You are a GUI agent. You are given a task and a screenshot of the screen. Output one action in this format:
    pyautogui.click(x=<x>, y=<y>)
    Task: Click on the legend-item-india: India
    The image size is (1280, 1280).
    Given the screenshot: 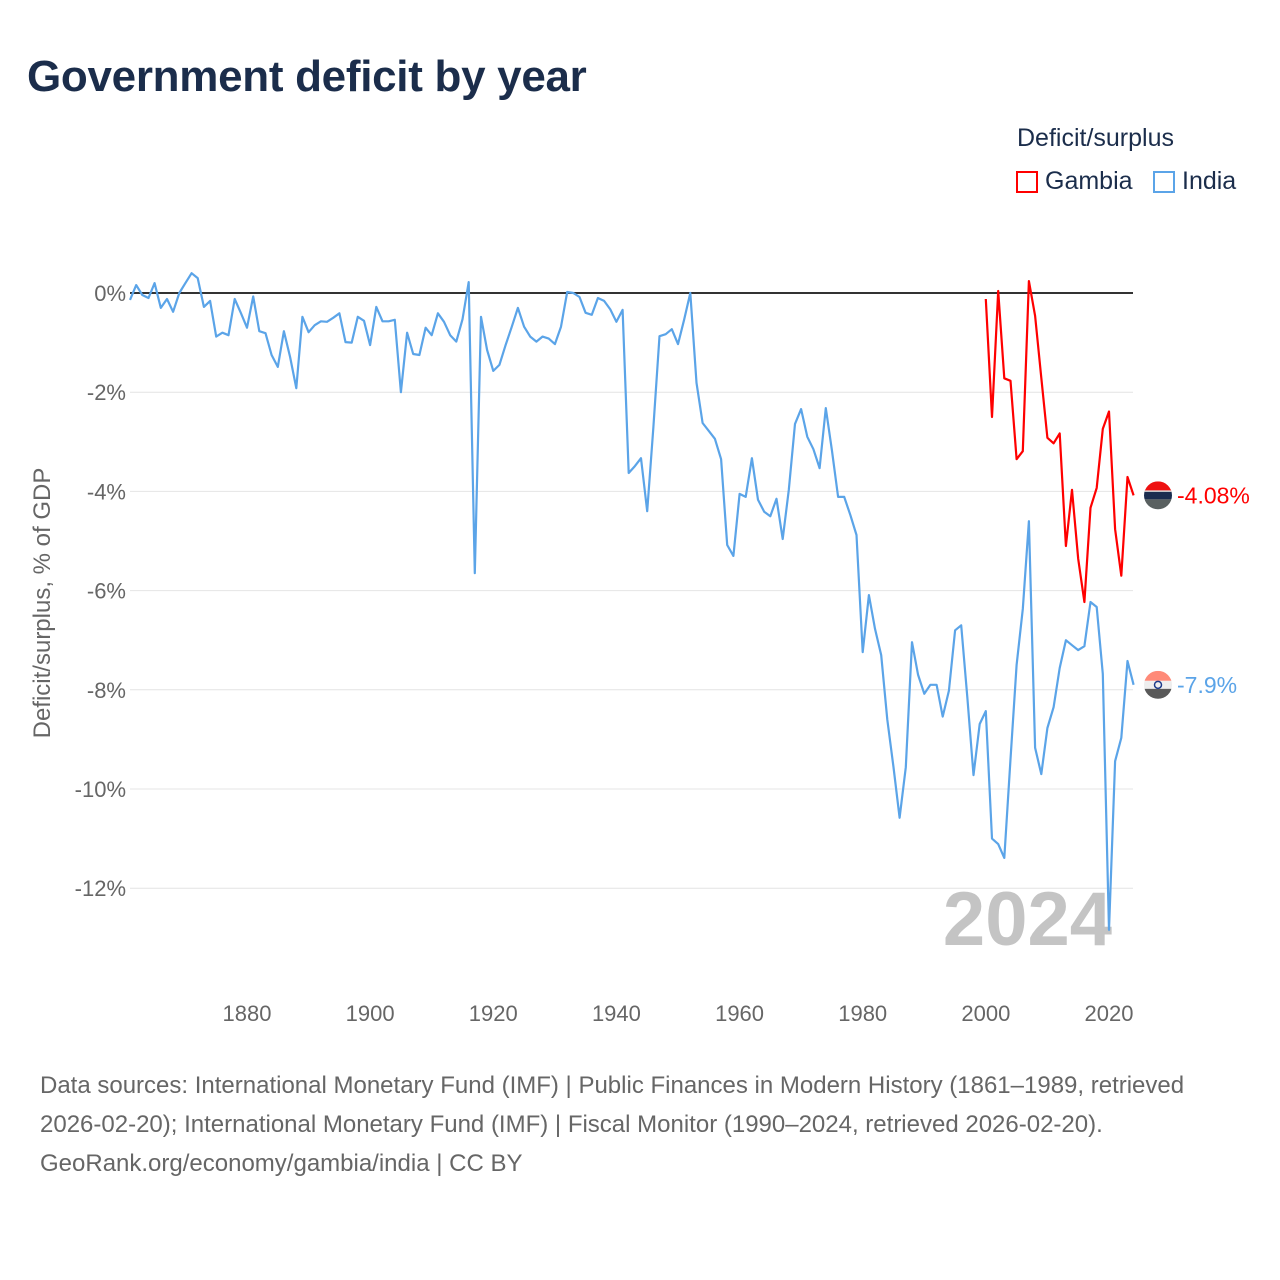 What is the action you would take?
    pyautogui.click(x=1194, y=181)
    